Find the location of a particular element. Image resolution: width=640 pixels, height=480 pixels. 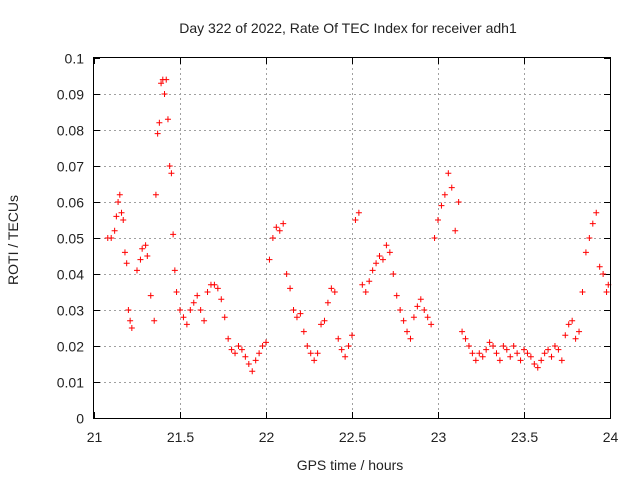

y-axis-label: ROTI / TECUs is located at coordinates (13, 240).